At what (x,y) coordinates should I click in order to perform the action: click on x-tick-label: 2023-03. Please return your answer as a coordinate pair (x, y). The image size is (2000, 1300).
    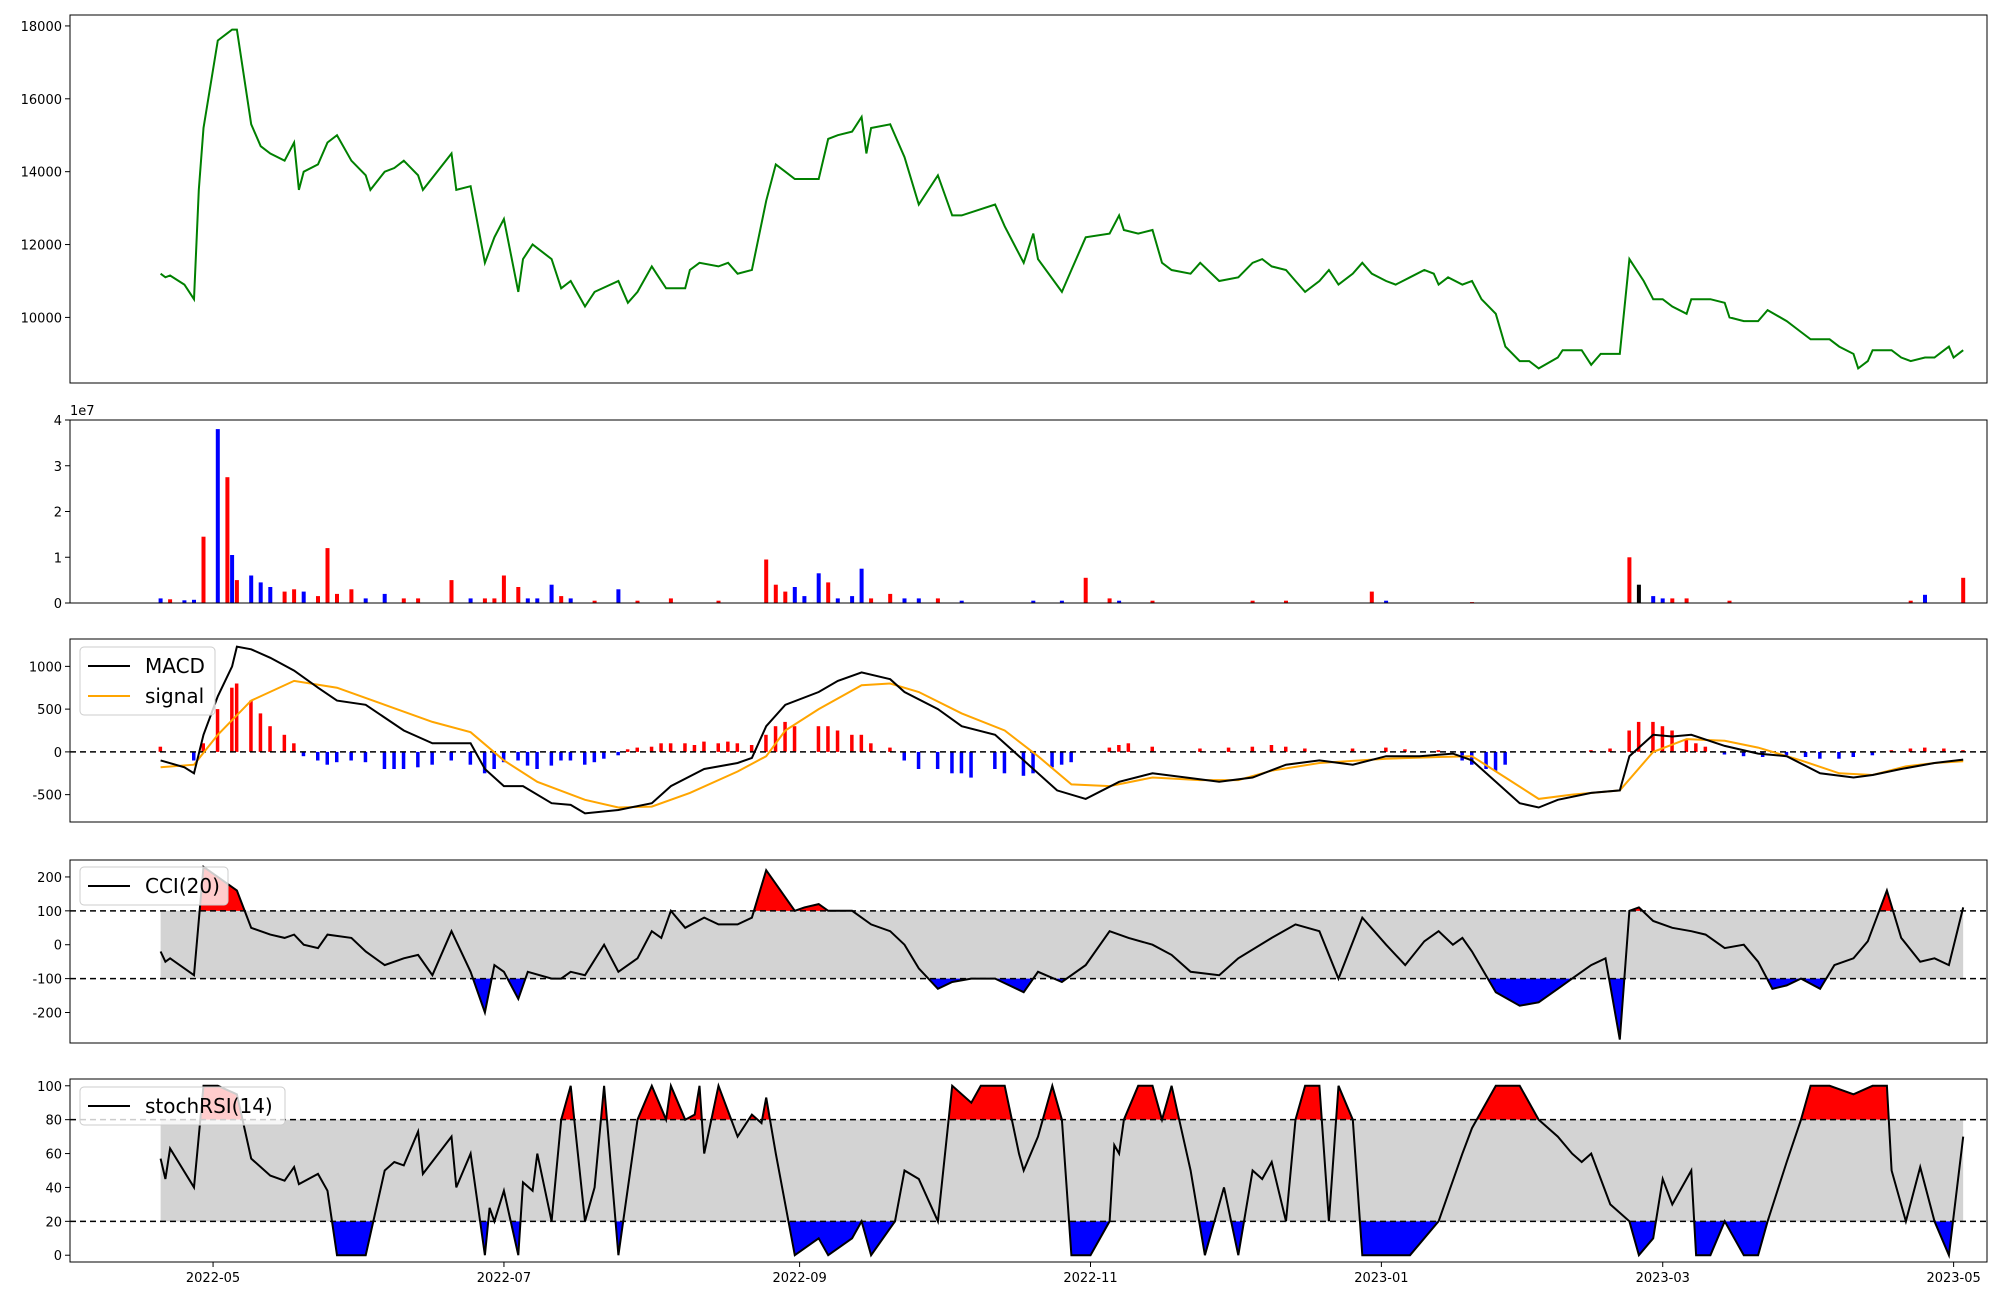
    Looking at the image, I should click on (1663, 1278).